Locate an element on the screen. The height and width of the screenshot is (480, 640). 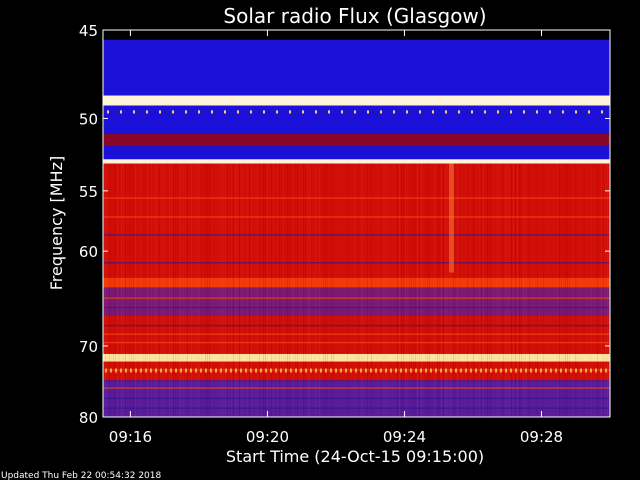
x-tick-label: 09:28 is located at coordinates (541, 437).